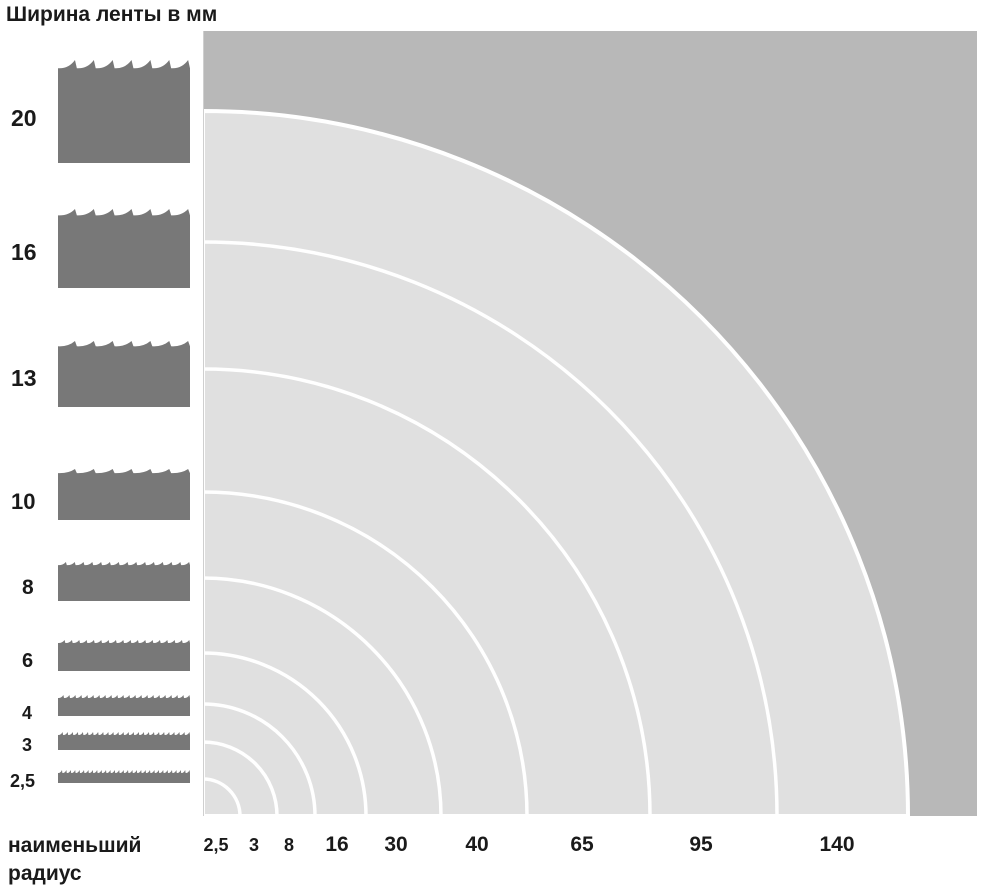 This screenshot has width=988, height=891. Describe the element at coordinates (254, 845) in the screenshot. I see `radius-label-3: 3` at that location.